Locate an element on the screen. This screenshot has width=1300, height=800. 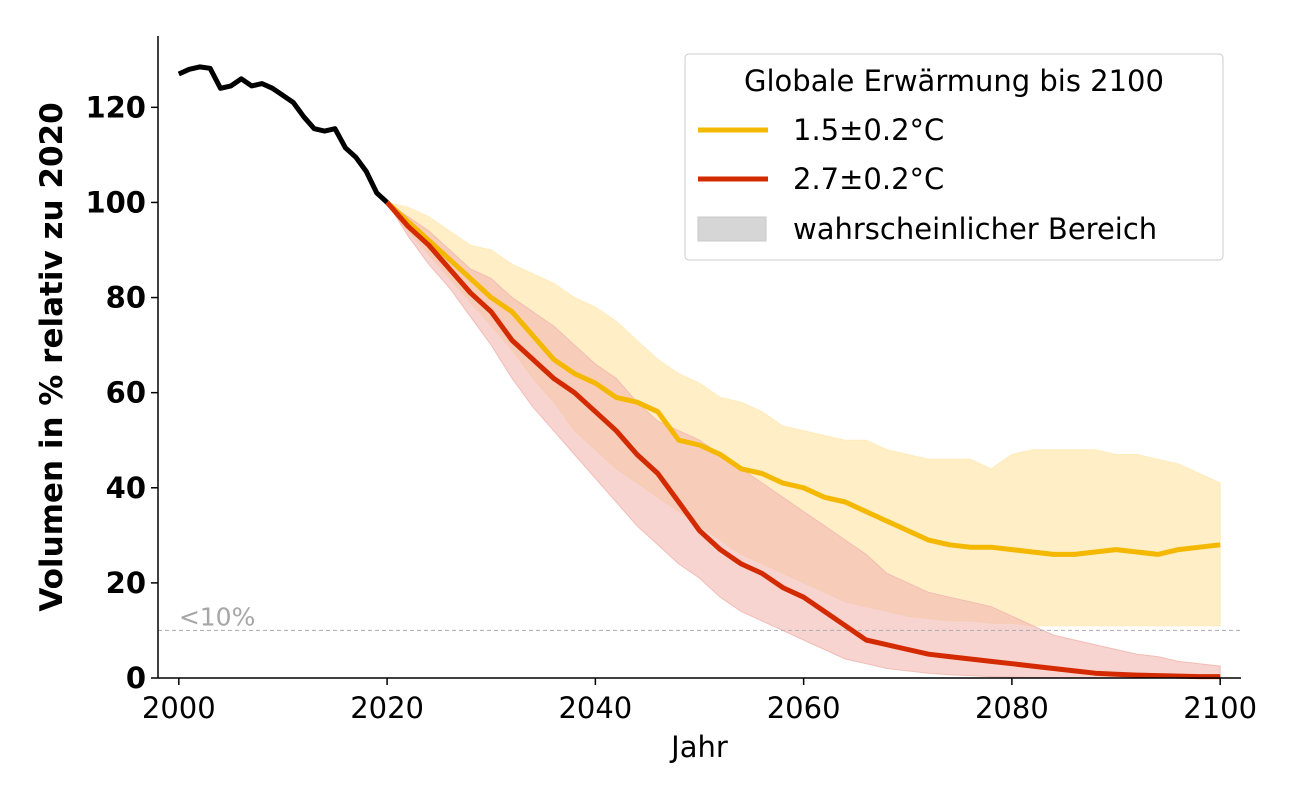
x-tick-label: 2100 is located at coordinates (1220, 708).